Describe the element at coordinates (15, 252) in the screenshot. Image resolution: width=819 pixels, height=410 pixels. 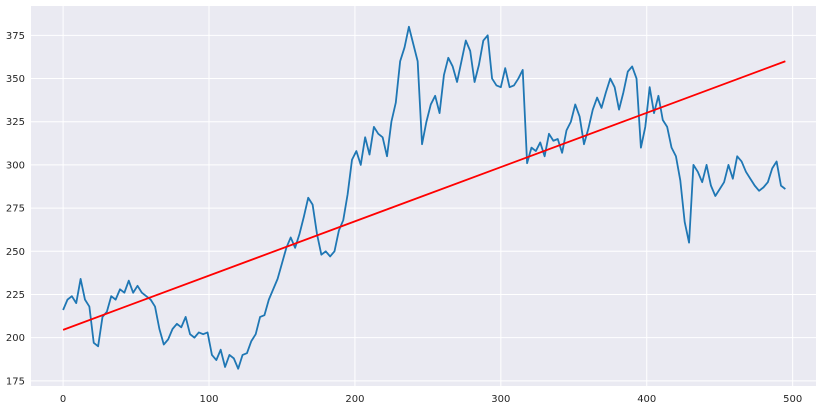
I see `y-tick-label: 250` at that location.